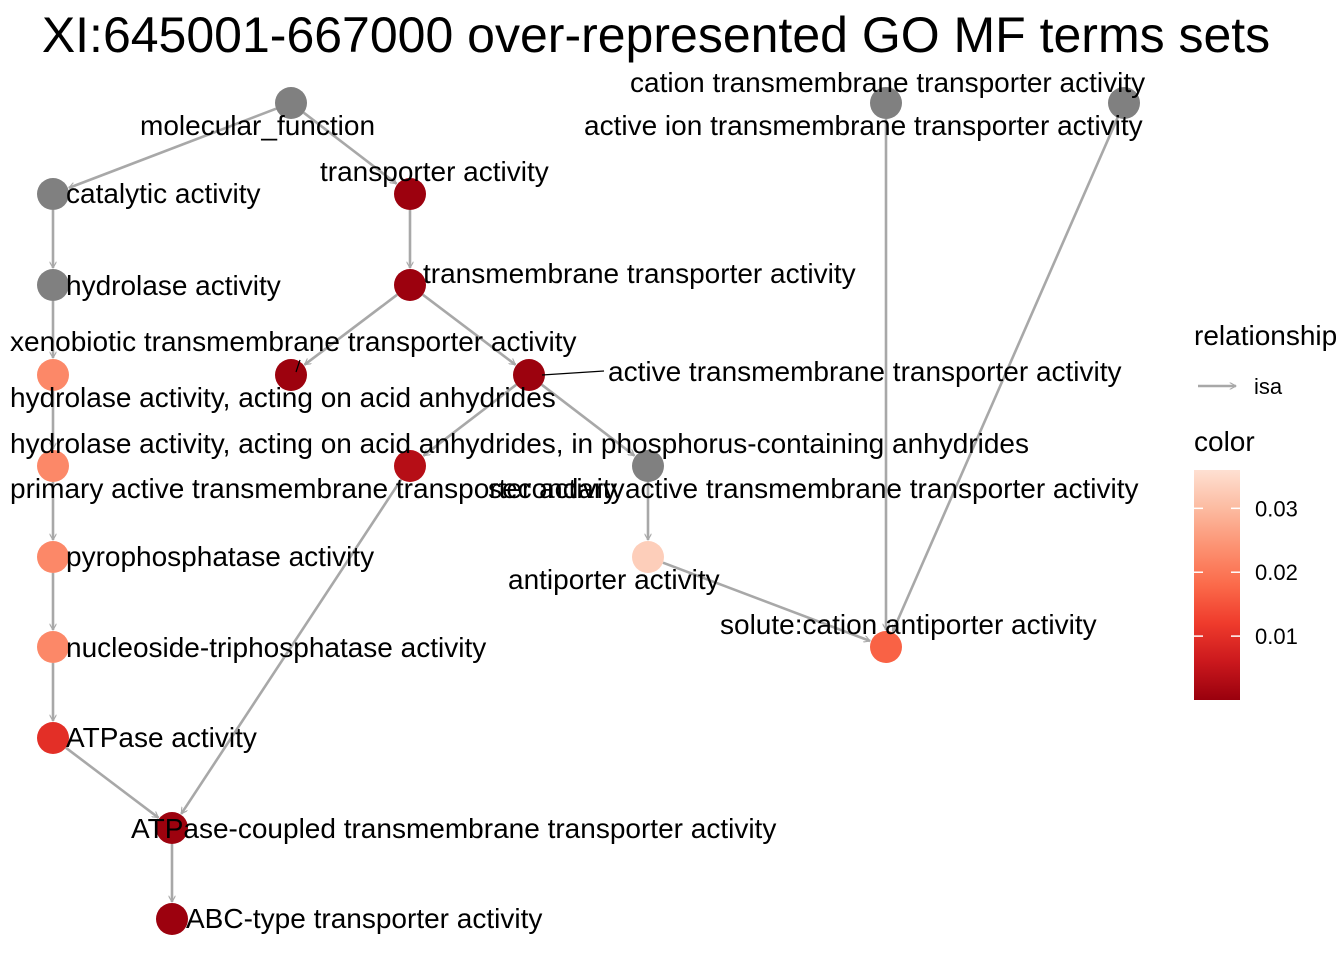 The height and width of the screenshot is (965, 1344). Describe the element at coordinates (410, 285) in the screenshot. I see `node-transmembrane_transporter_activity` at that location.